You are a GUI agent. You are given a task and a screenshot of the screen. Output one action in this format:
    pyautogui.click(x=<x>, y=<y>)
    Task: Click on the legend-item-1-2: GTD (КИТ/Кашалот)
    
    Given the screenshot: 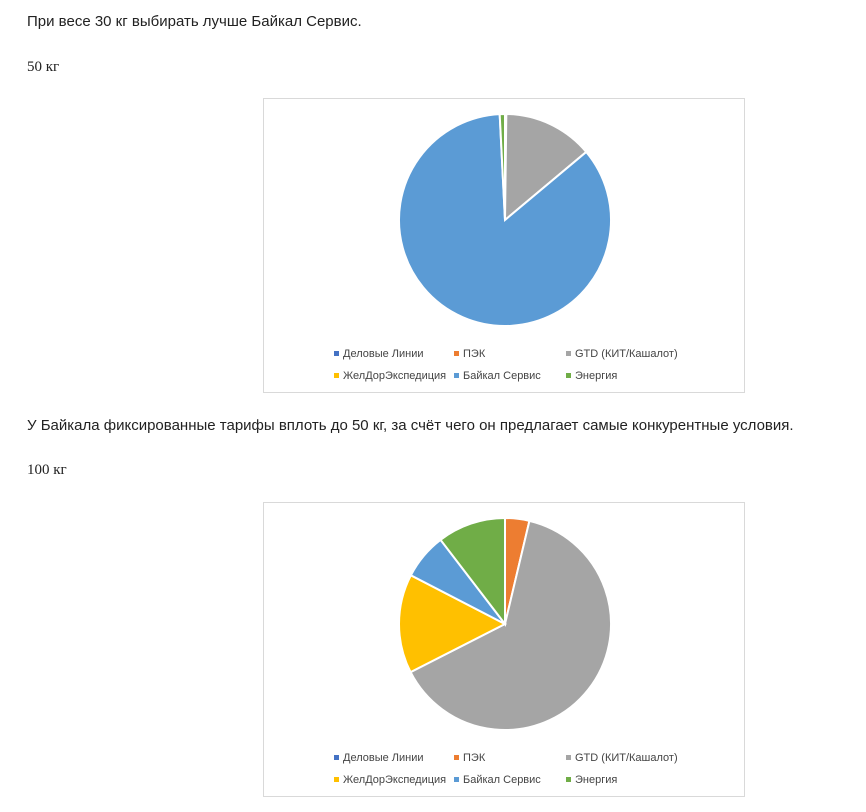 What is the action you would take?
    pyautogui.click(x=622, y=758)
    